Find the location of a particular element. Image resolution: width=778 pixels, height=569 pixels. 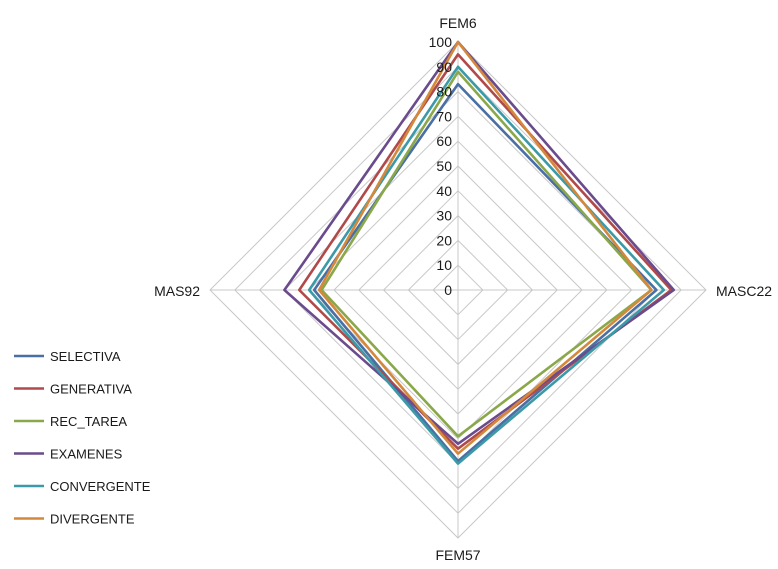

tick-label: 80 is located at coordinates (444, 92).